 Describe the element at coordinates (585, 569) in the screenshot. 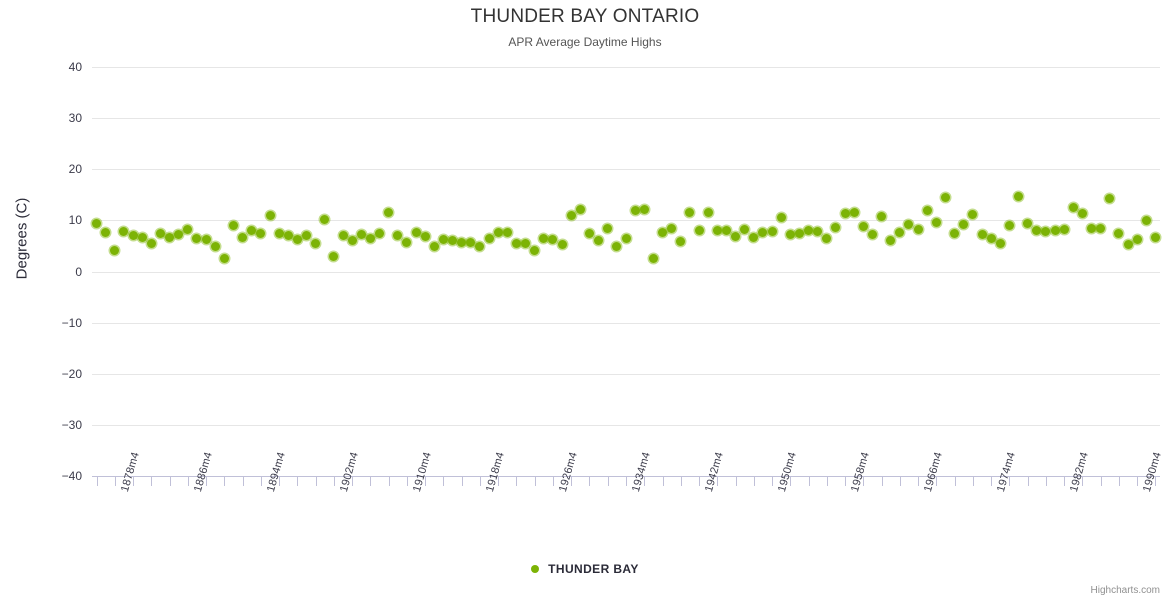

I see `legend-item-thunder-bay: THUNDER BAY` at that location.